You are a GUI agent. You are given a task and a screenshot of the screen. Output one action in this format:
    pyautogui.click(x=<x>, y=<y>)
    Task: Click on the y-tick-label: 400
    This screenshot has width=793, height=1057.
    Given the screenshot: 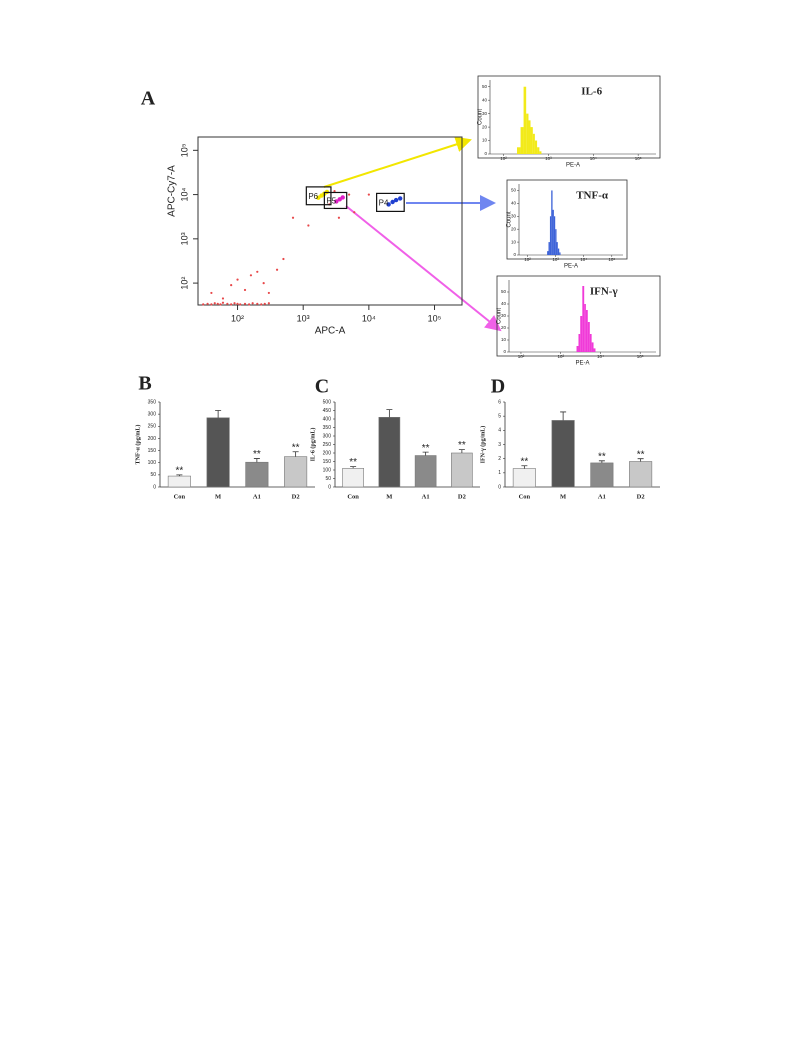 What is the action you would take?
    pyautogui.click(x=327, y=419)
    